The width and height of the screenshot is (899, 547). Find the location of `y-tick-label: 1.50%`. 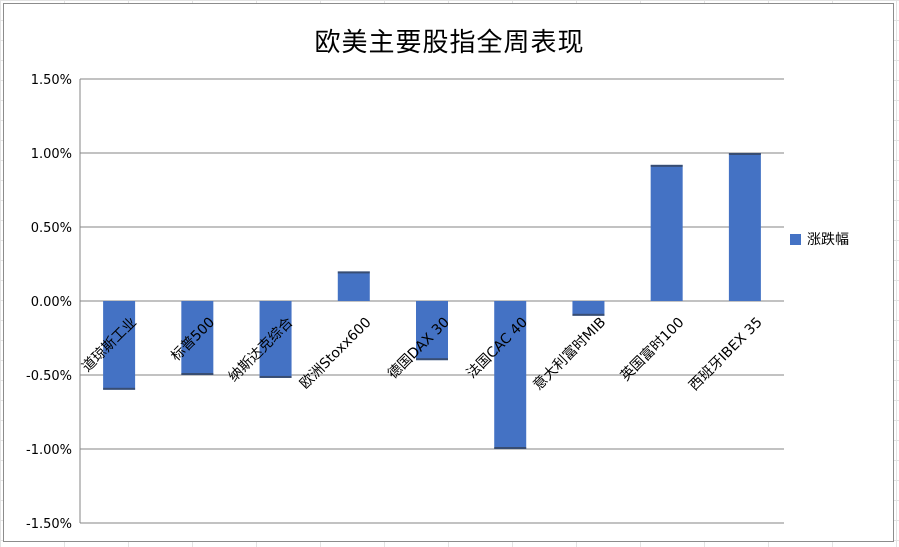

y-tick-label: 1.50% is located at coordinates (51, 80).